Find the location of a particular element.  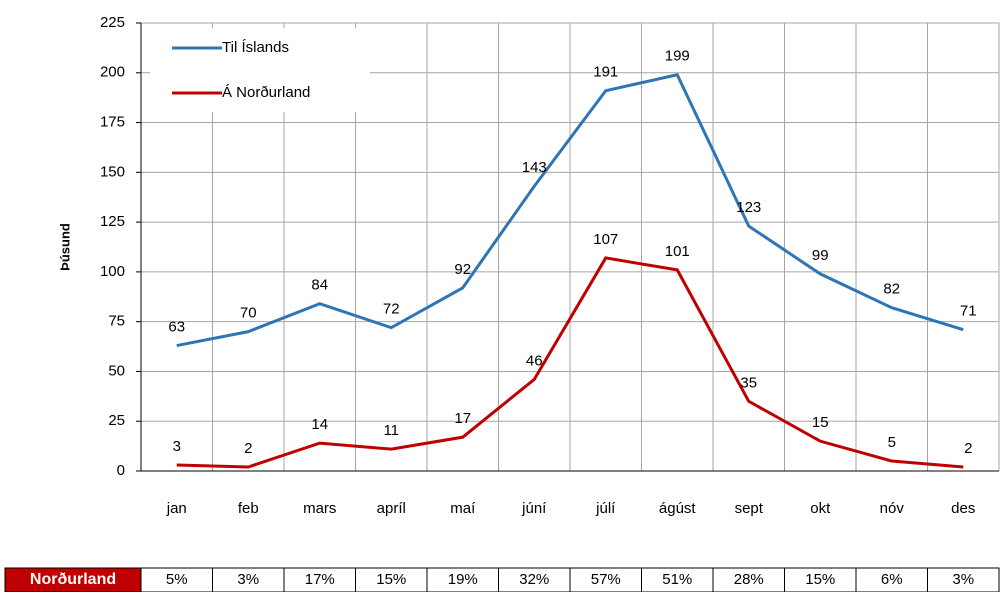

y-tick-label: 200 is located at coordinates (112, 72).